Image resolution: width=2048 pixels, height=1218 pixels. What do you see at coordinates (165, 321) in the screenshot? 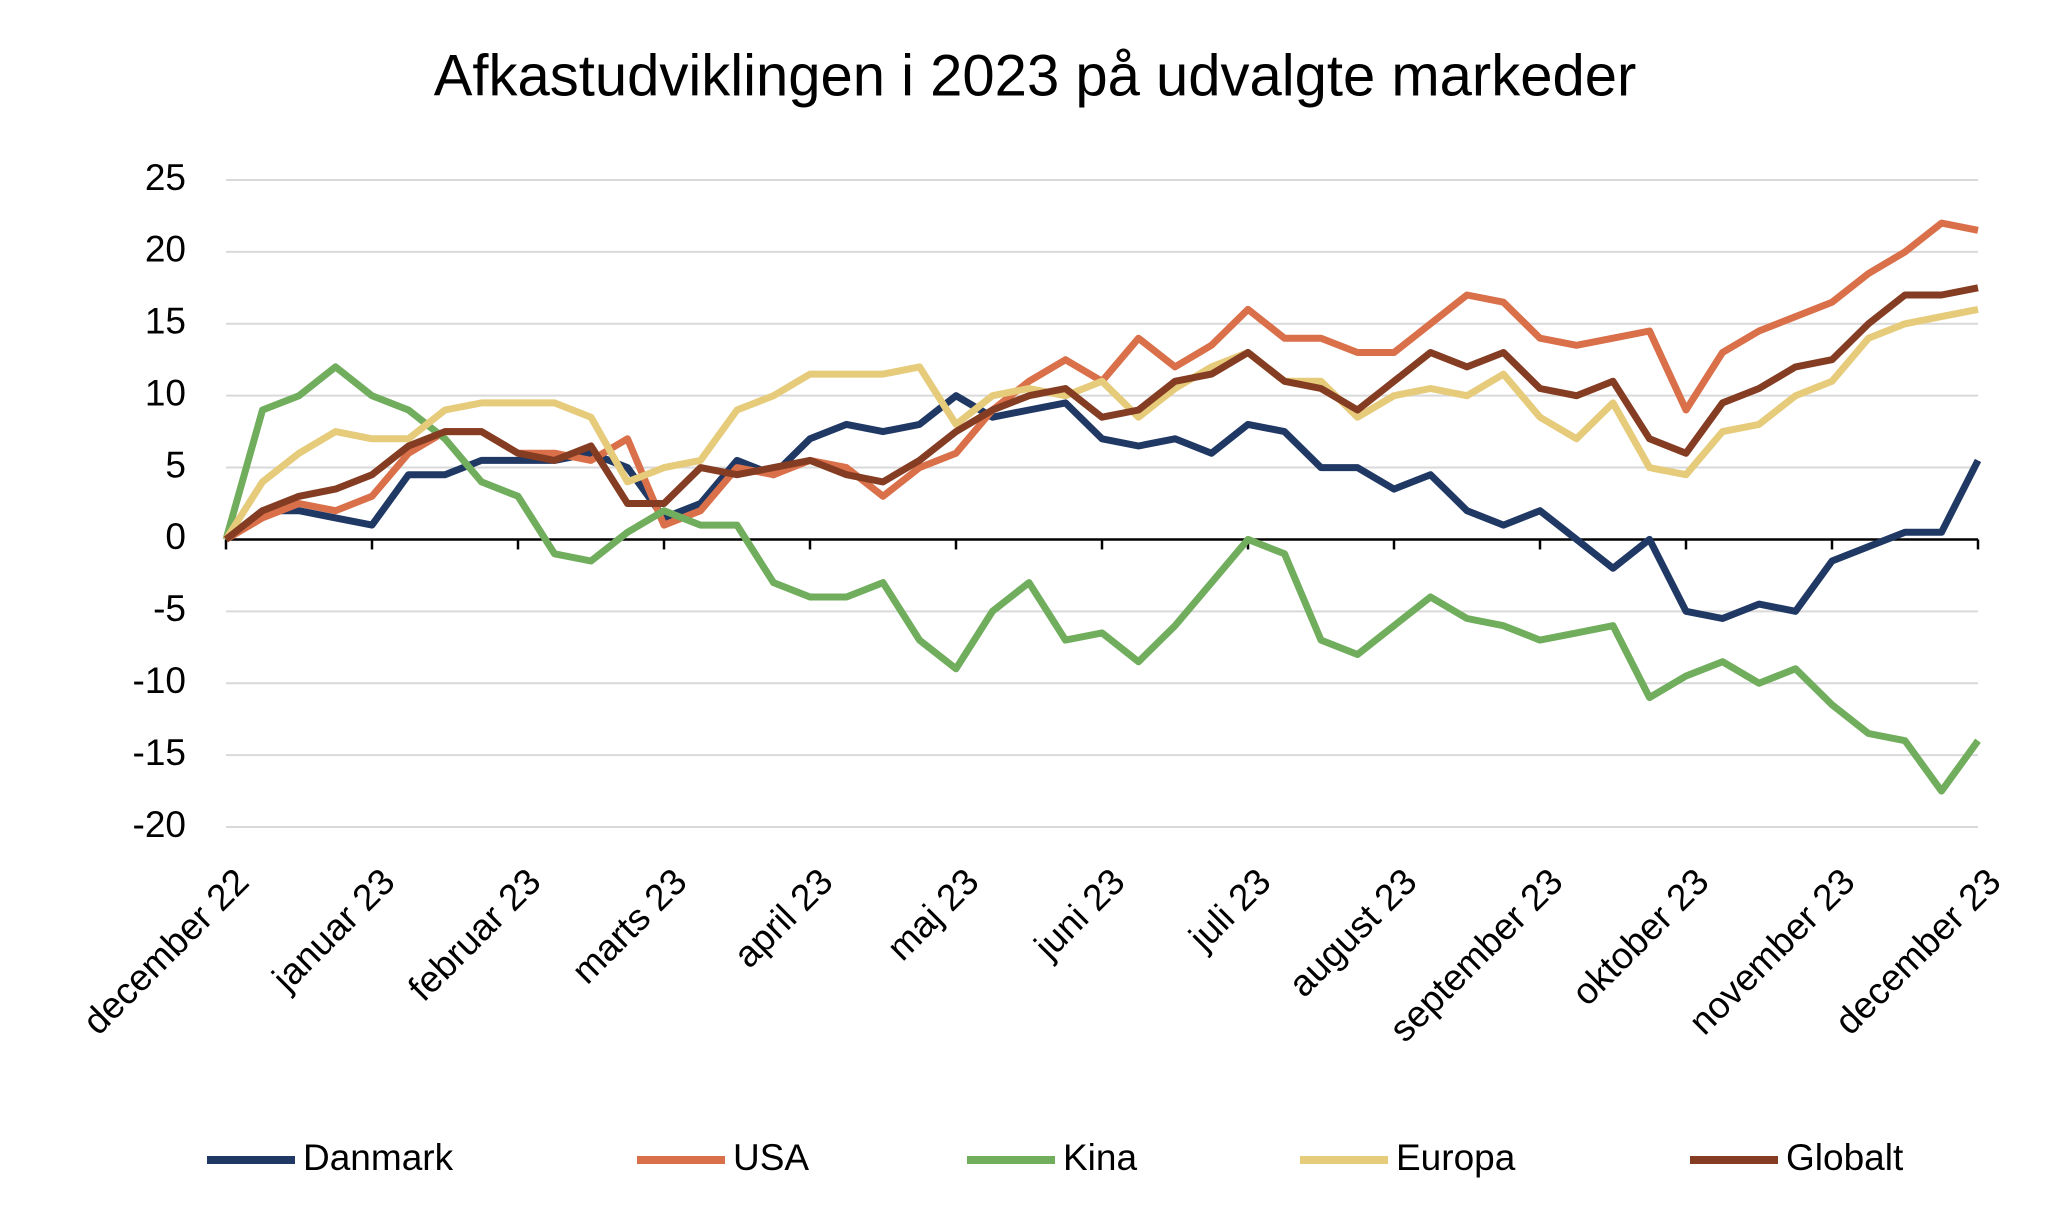
I see `y-tick-label: 15` at bounding box center [165, 321].